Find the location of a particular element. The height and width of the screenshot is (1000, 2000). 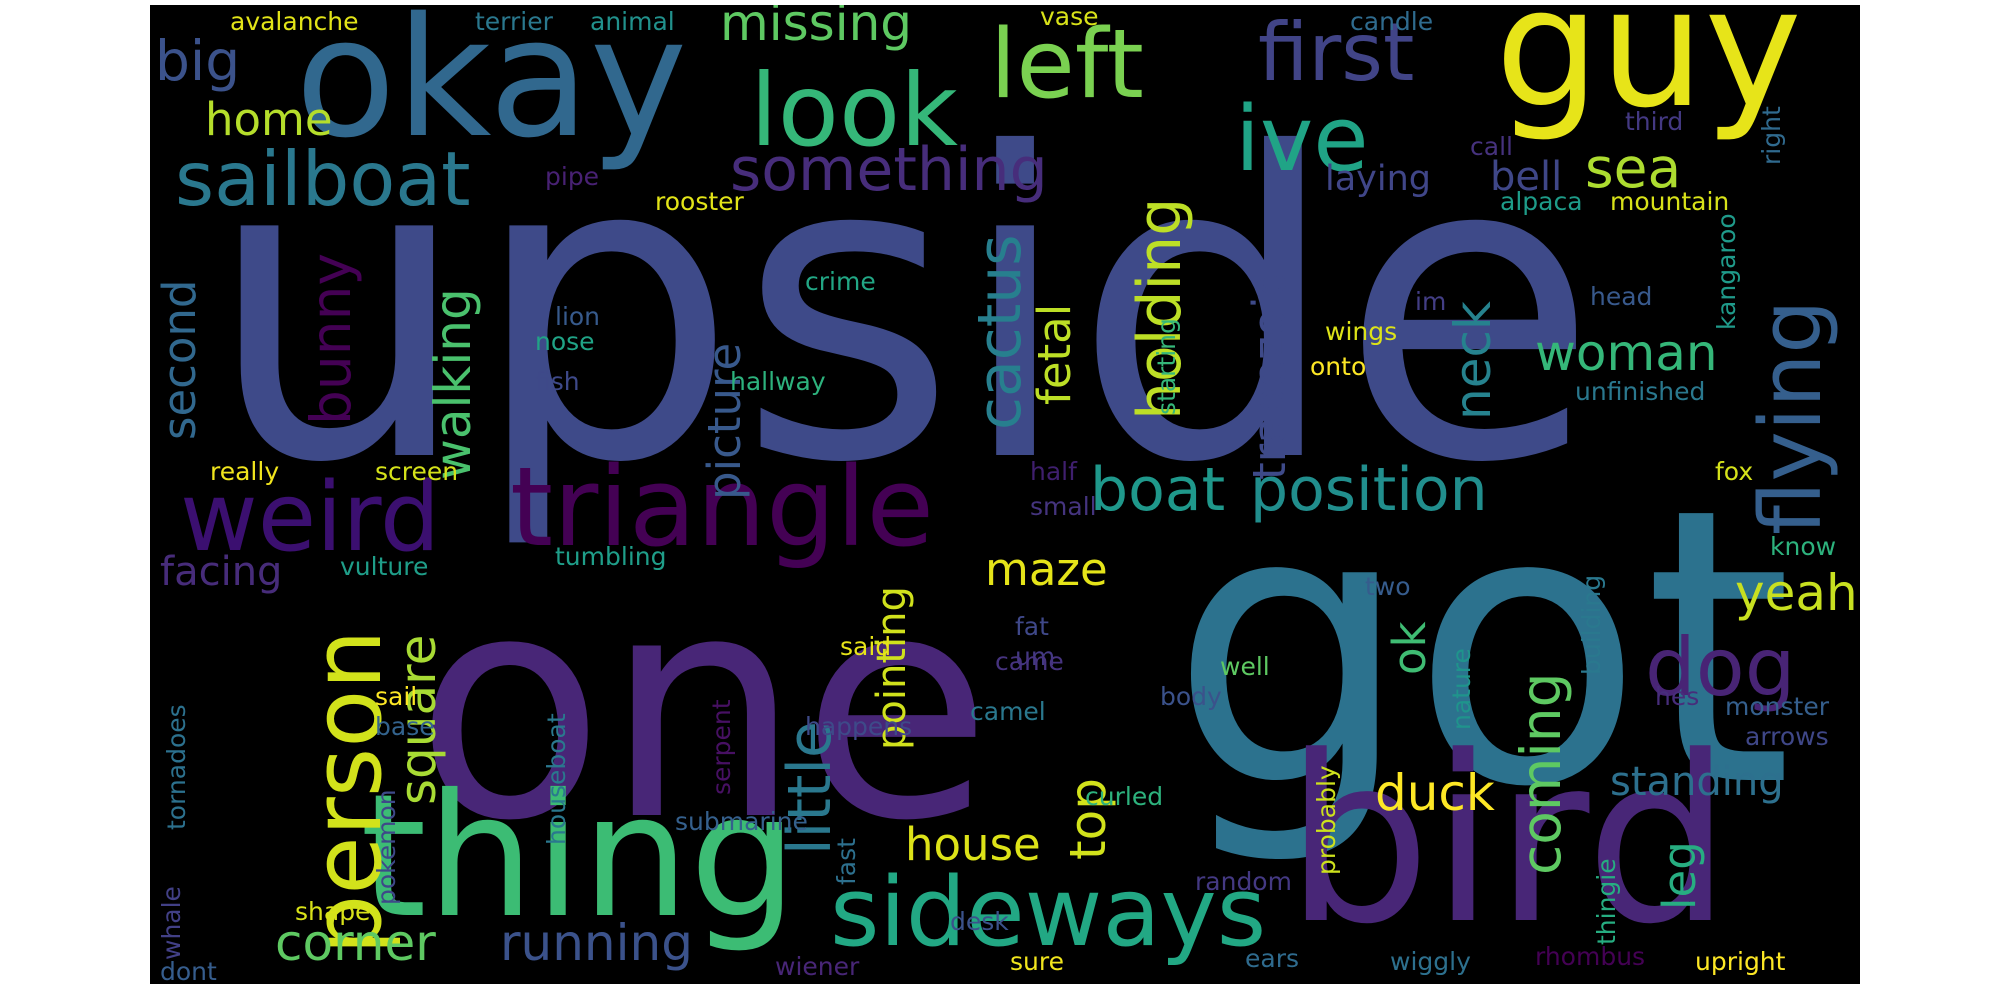

cloud-word-camel: camel is located at coordinates (1008, 711).